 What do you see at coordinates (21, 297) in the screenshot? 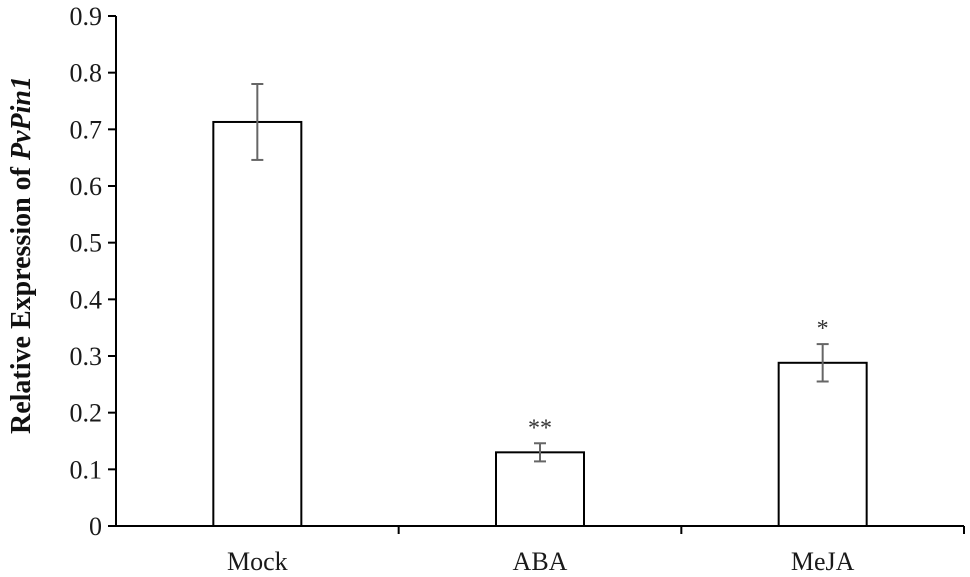
I see `y-axis-label-prefix: Relative Expression of` at bounding box center [21, 297].